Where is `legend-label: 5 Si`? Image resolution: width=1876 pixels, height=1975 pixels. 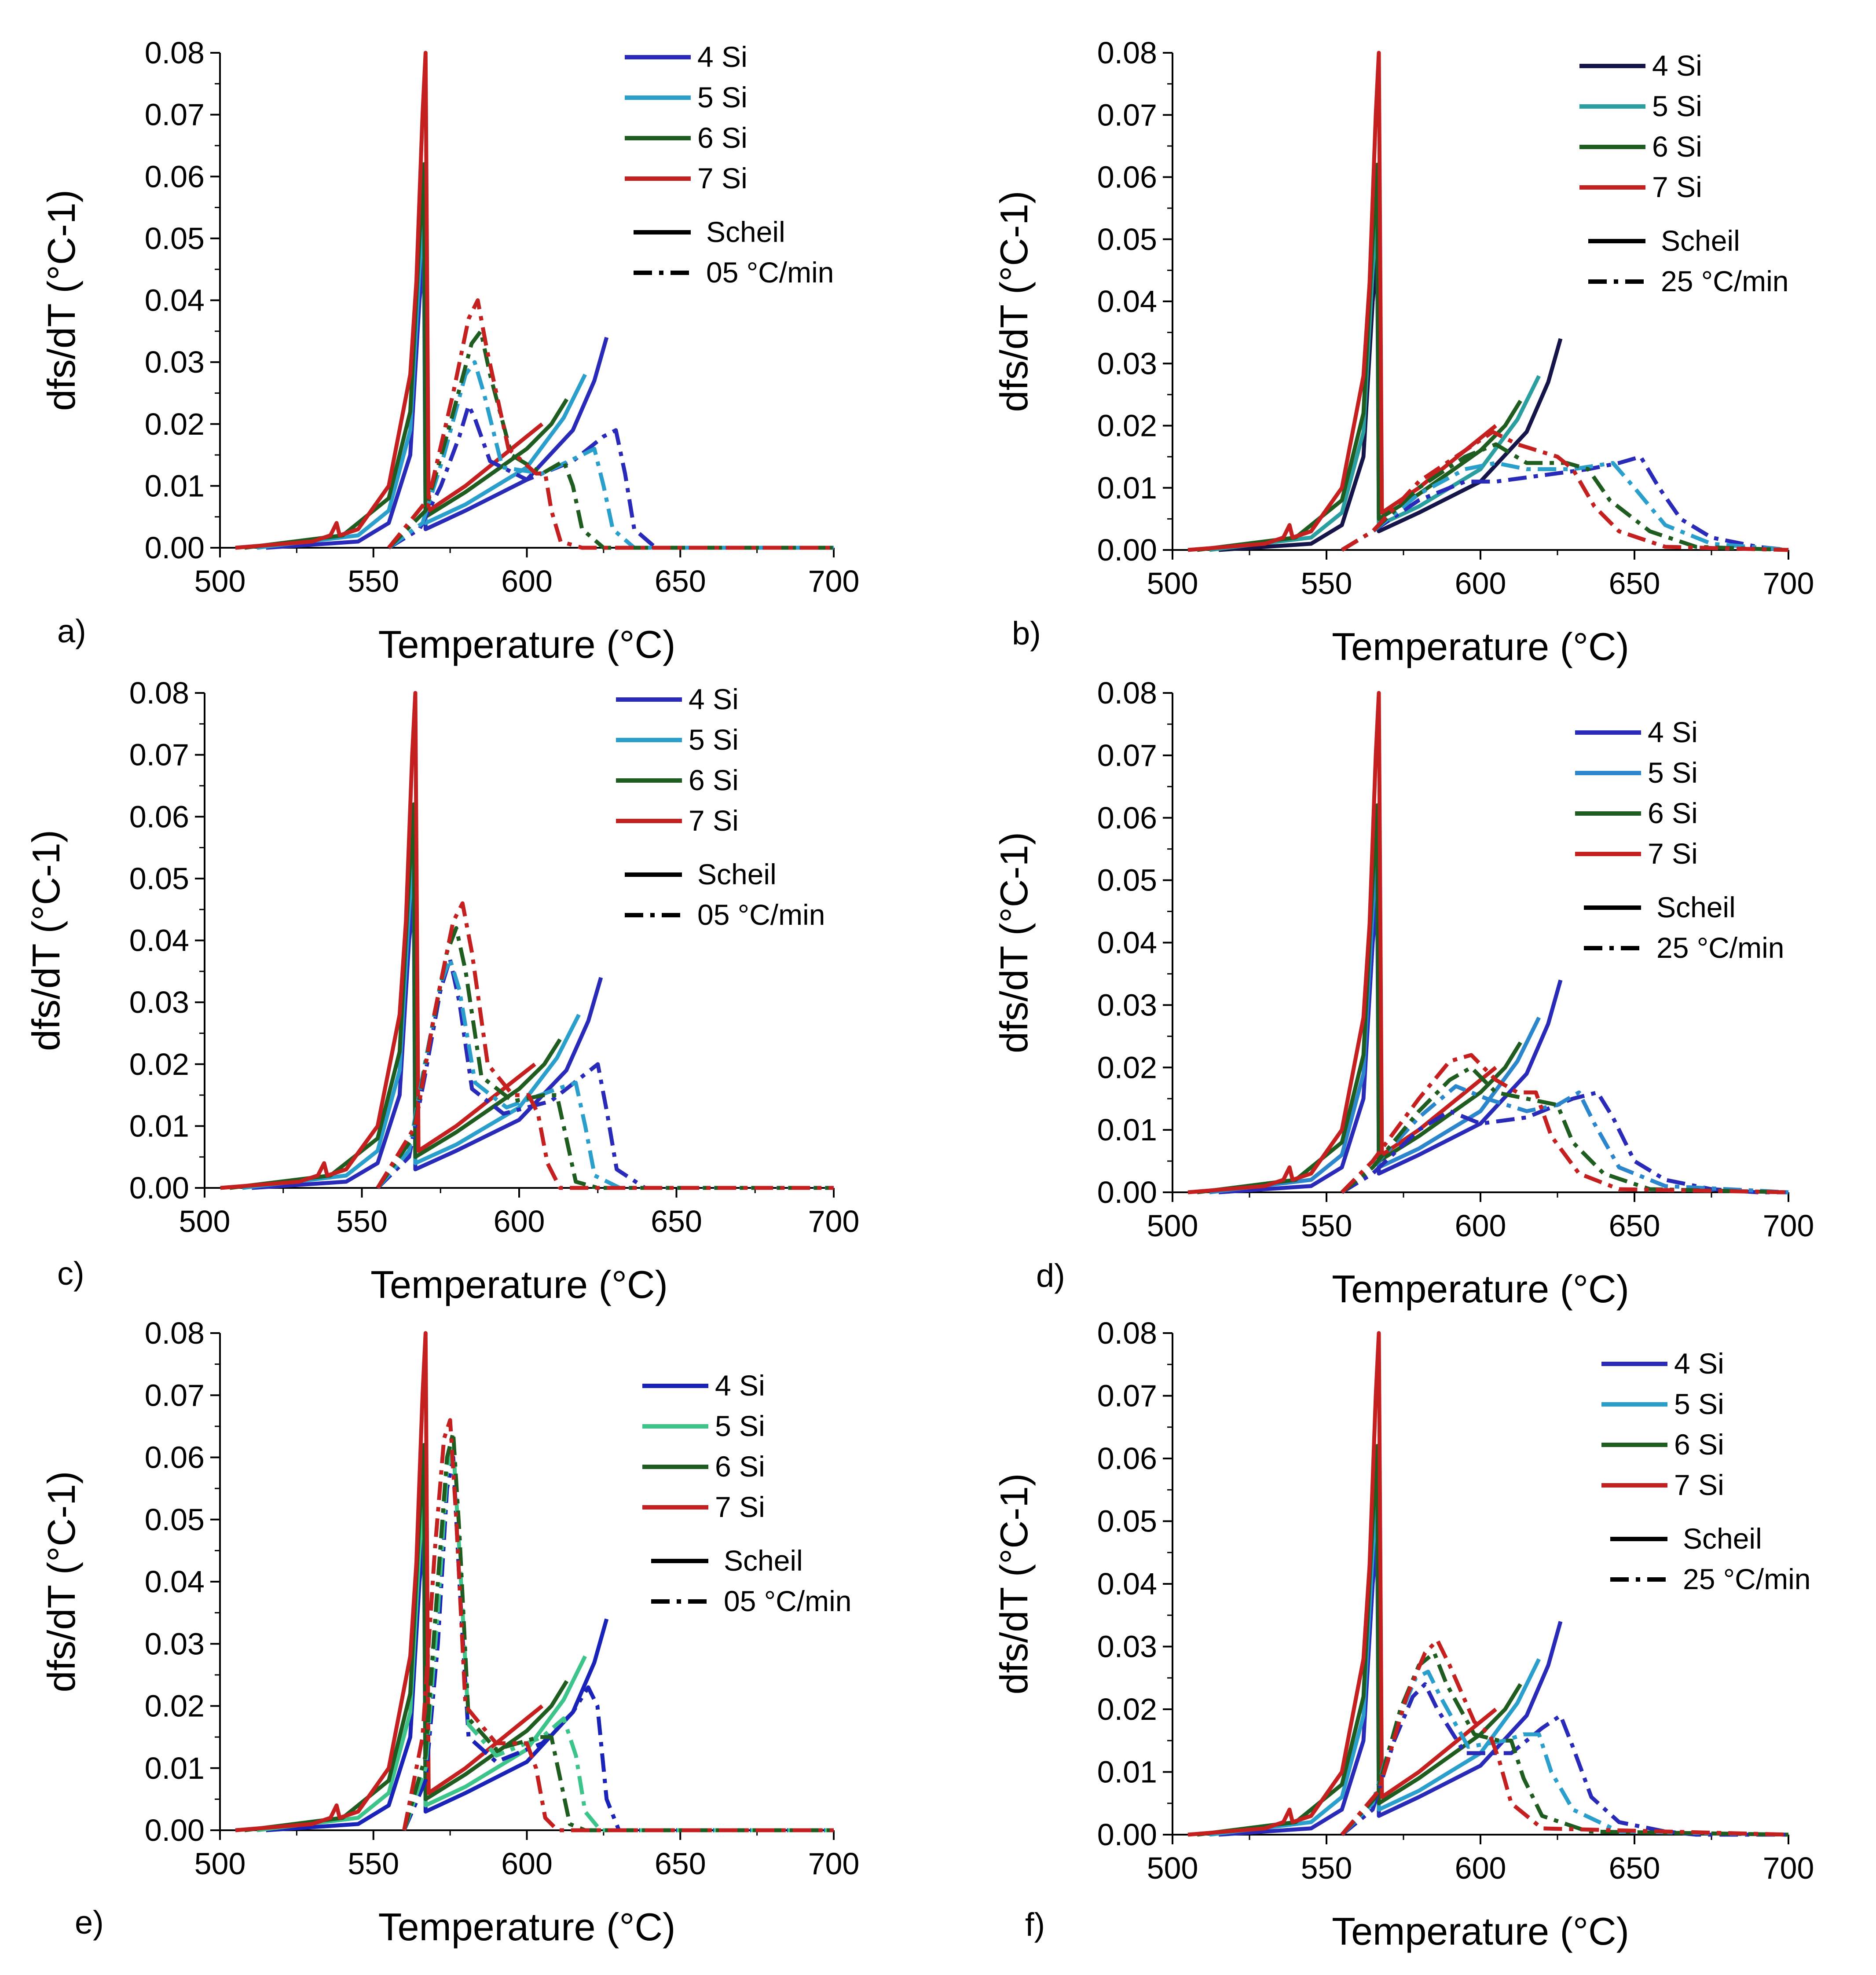
legend-label: 5 Si is located at coordinates (1699, 1404).